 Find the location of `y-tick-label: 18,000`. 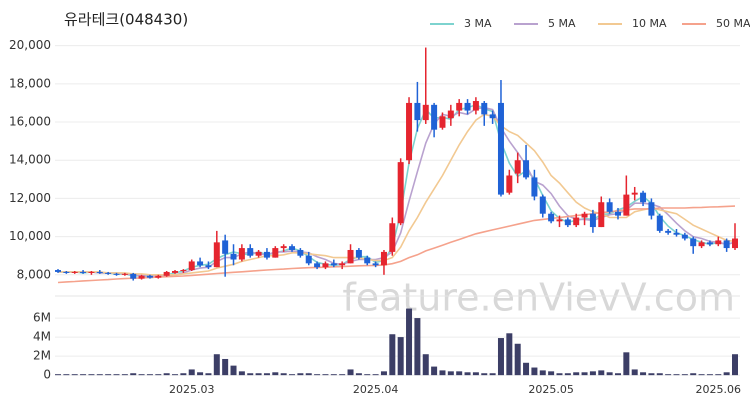

y-tick-label: 18,000 is located at coordinates (30, 83).